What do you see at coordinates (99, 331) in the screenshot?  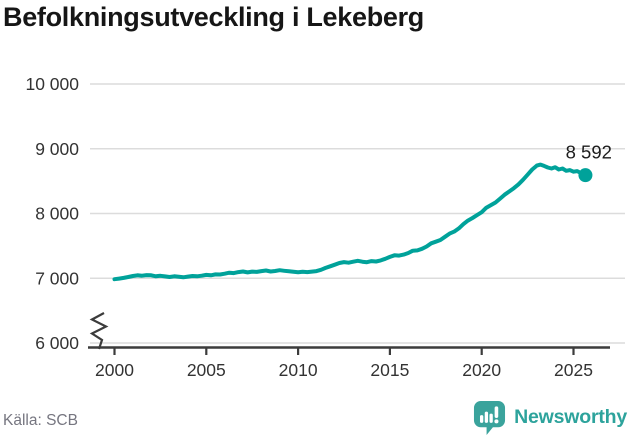 I see `axis-break-icon` at bounding box center [99, 331].